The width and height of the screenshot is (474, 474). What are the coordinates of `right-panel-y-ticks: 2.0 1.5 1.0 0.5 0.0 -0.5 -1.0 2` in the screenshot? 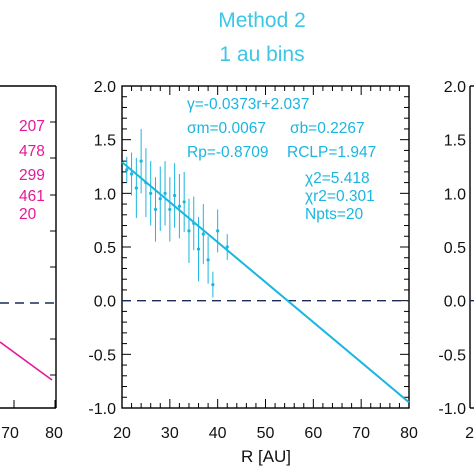 It's located at (456, 260).